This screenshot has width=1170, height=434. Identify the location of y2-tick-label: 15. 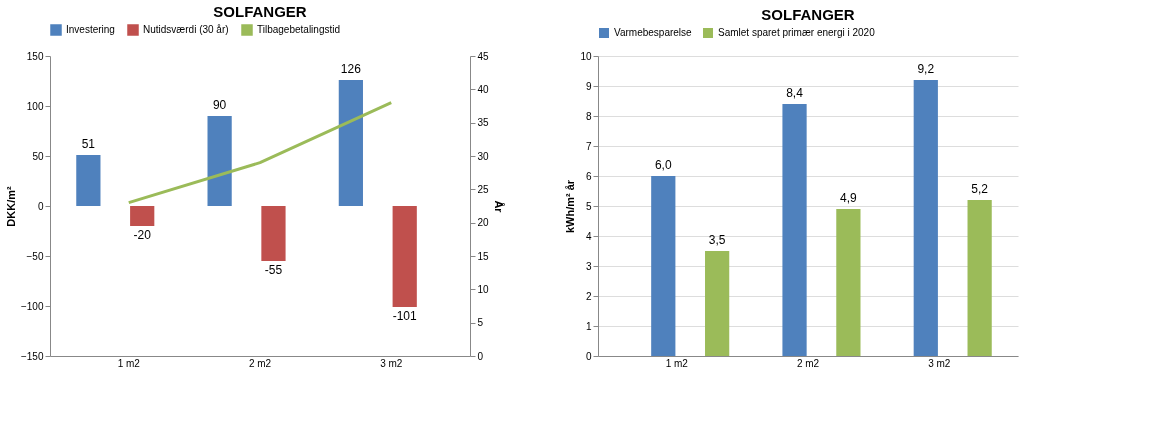
(483, 256).